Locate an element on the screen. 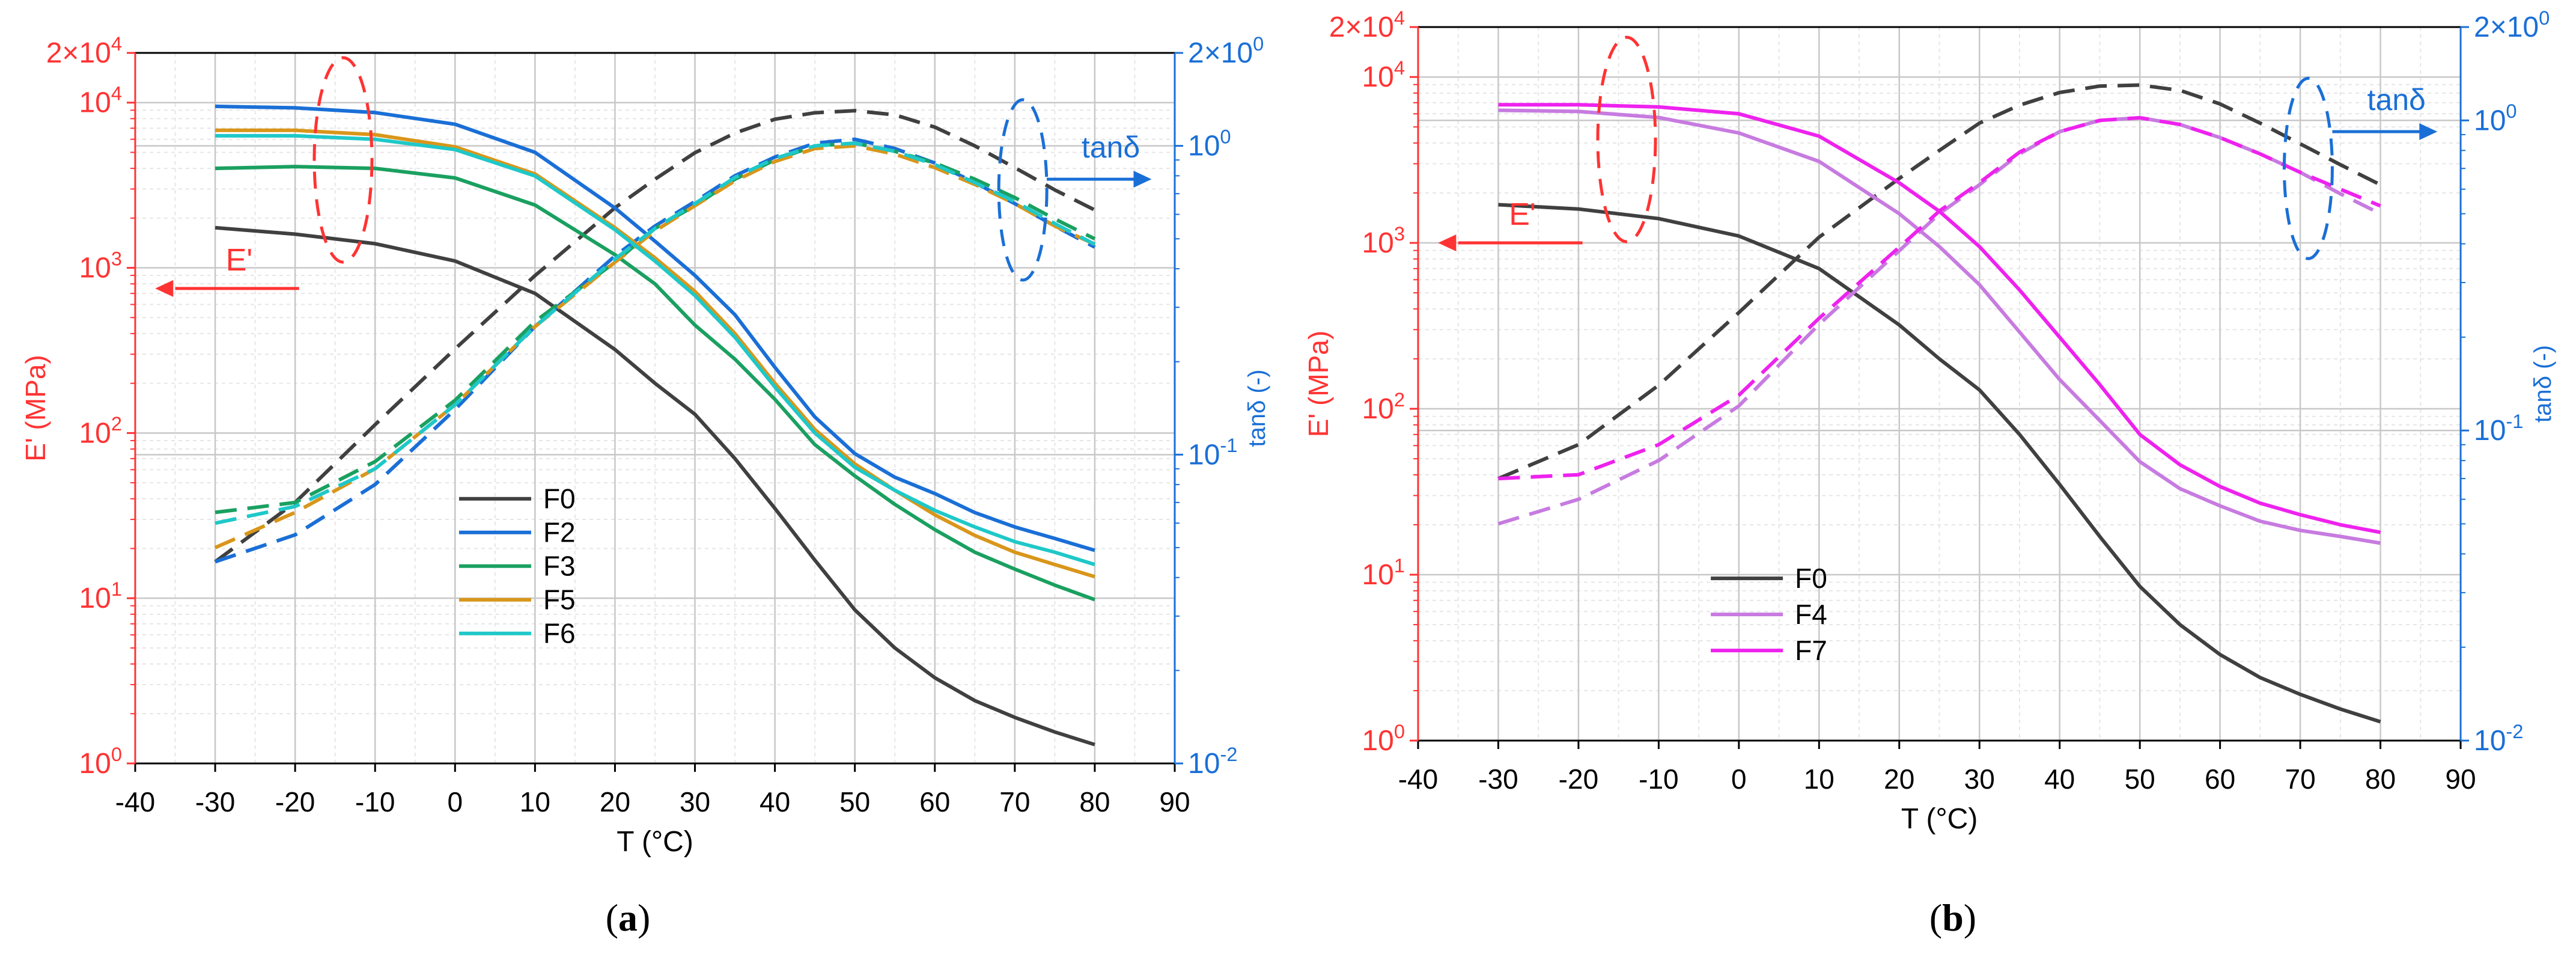 Image resolution: width=2576 pixels, height=957 pixels. legend: F0 F4 F7 is located at coordinates (1769, 614).